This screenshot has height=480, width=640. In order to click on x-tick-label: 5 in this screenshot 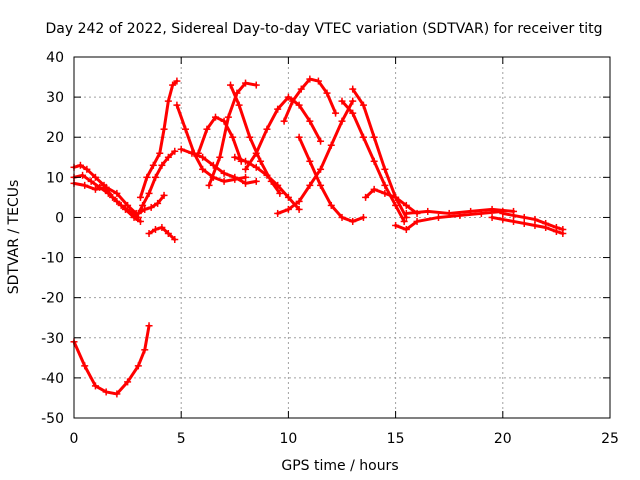, I will do `click(181, 439)`.